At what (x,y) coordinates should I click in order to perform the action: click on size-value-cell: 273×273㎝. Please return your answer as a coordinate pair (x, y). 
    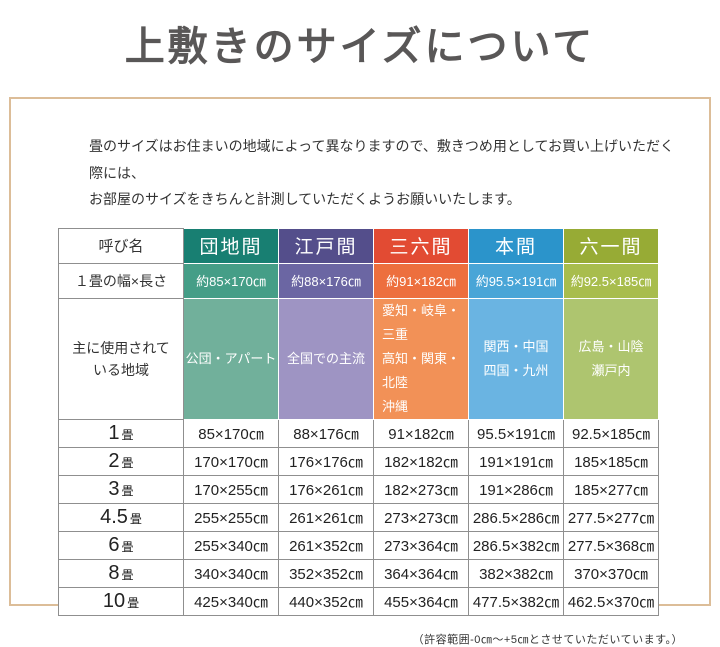
    Looking at the image, I should click on (421, 518).